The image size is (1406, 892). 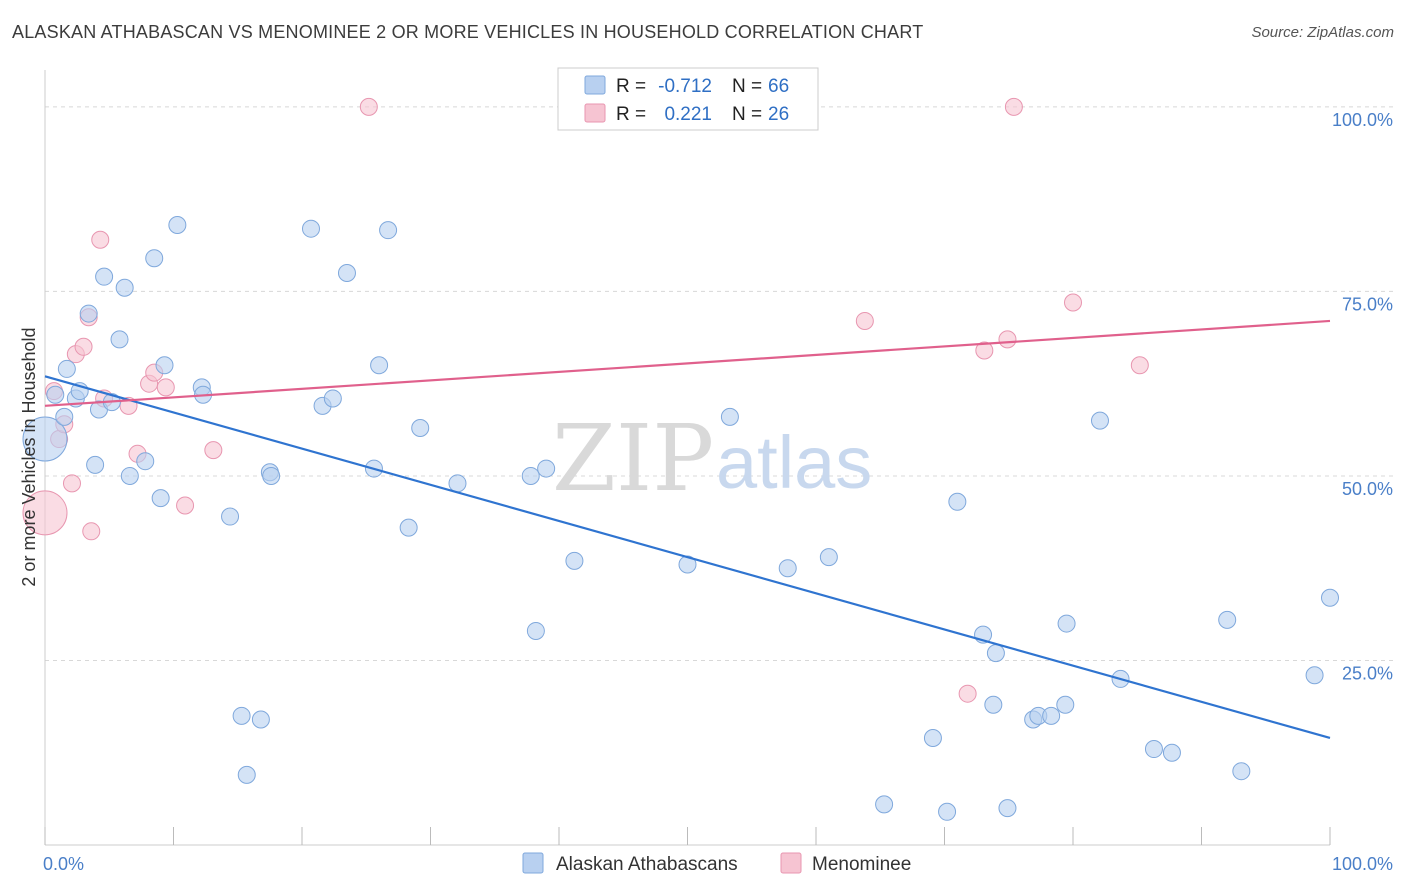 I want to click on y-tick-label: 75.0%, so click(x=1367, y=304).